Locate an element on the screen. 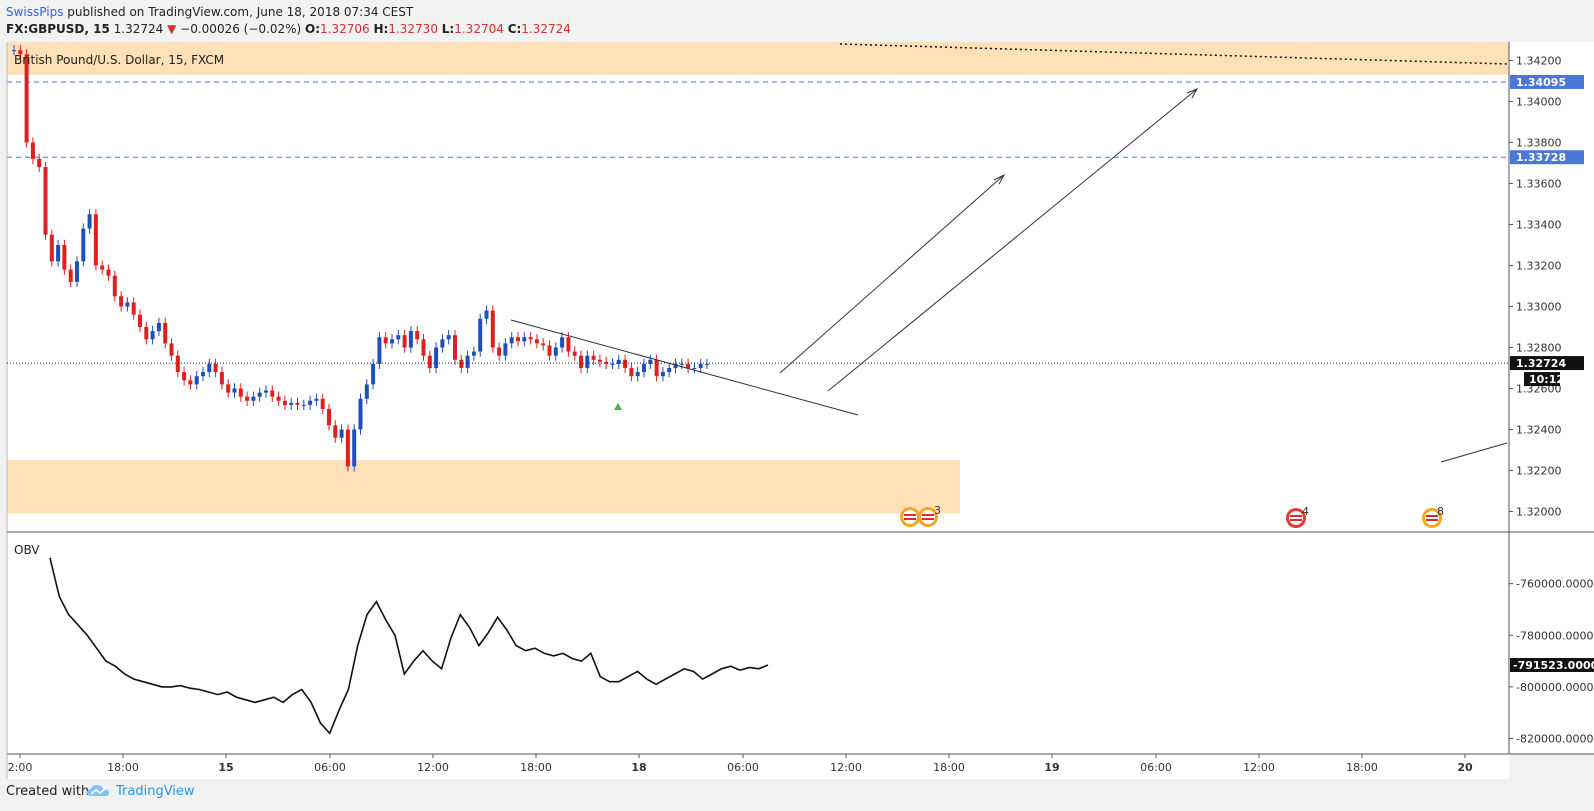 The width and height of the screenshot is (1594, 811). tradingview-cloud-icon is located at coordinates (99, 791).